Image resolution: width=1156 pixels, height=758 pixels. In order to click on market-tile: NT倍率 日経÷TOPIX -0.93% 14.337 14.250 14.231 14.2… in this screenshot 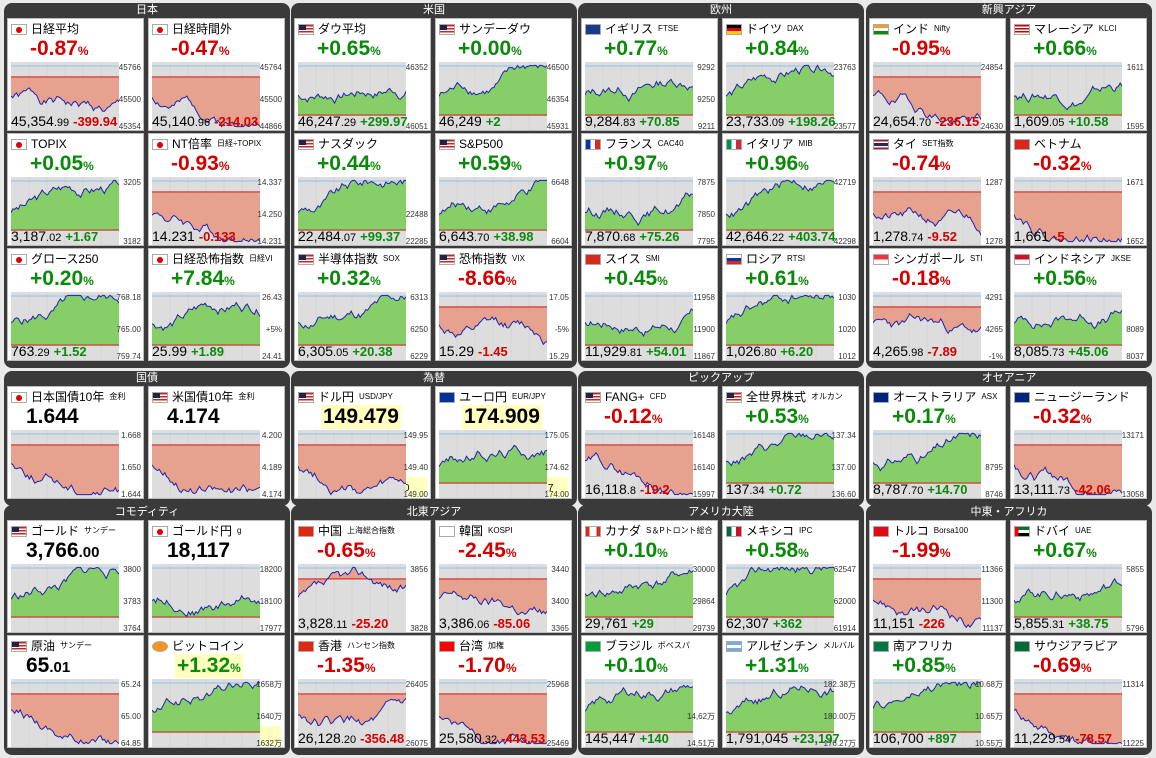, I will do `click(216, 189)`.